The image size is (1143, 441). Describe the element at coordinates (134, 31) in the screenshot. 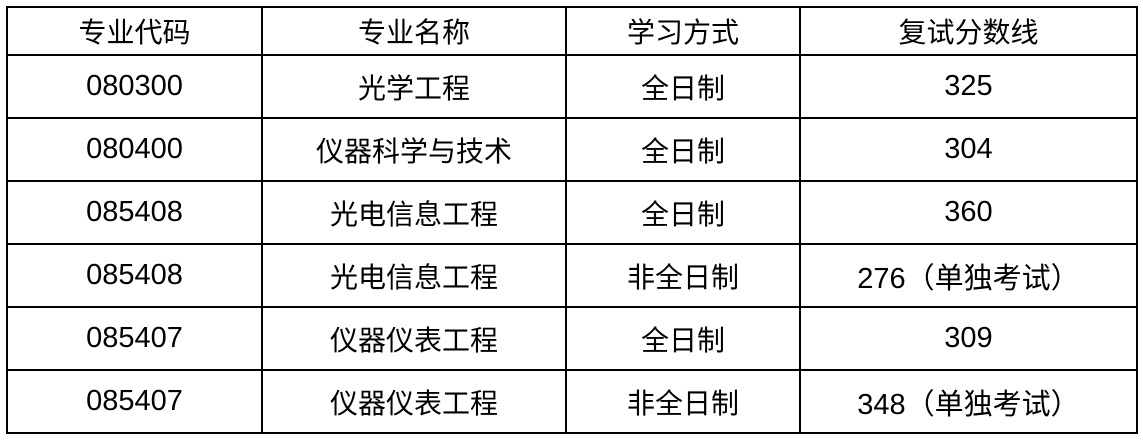

I see `header-code: 专业代码` at that location.